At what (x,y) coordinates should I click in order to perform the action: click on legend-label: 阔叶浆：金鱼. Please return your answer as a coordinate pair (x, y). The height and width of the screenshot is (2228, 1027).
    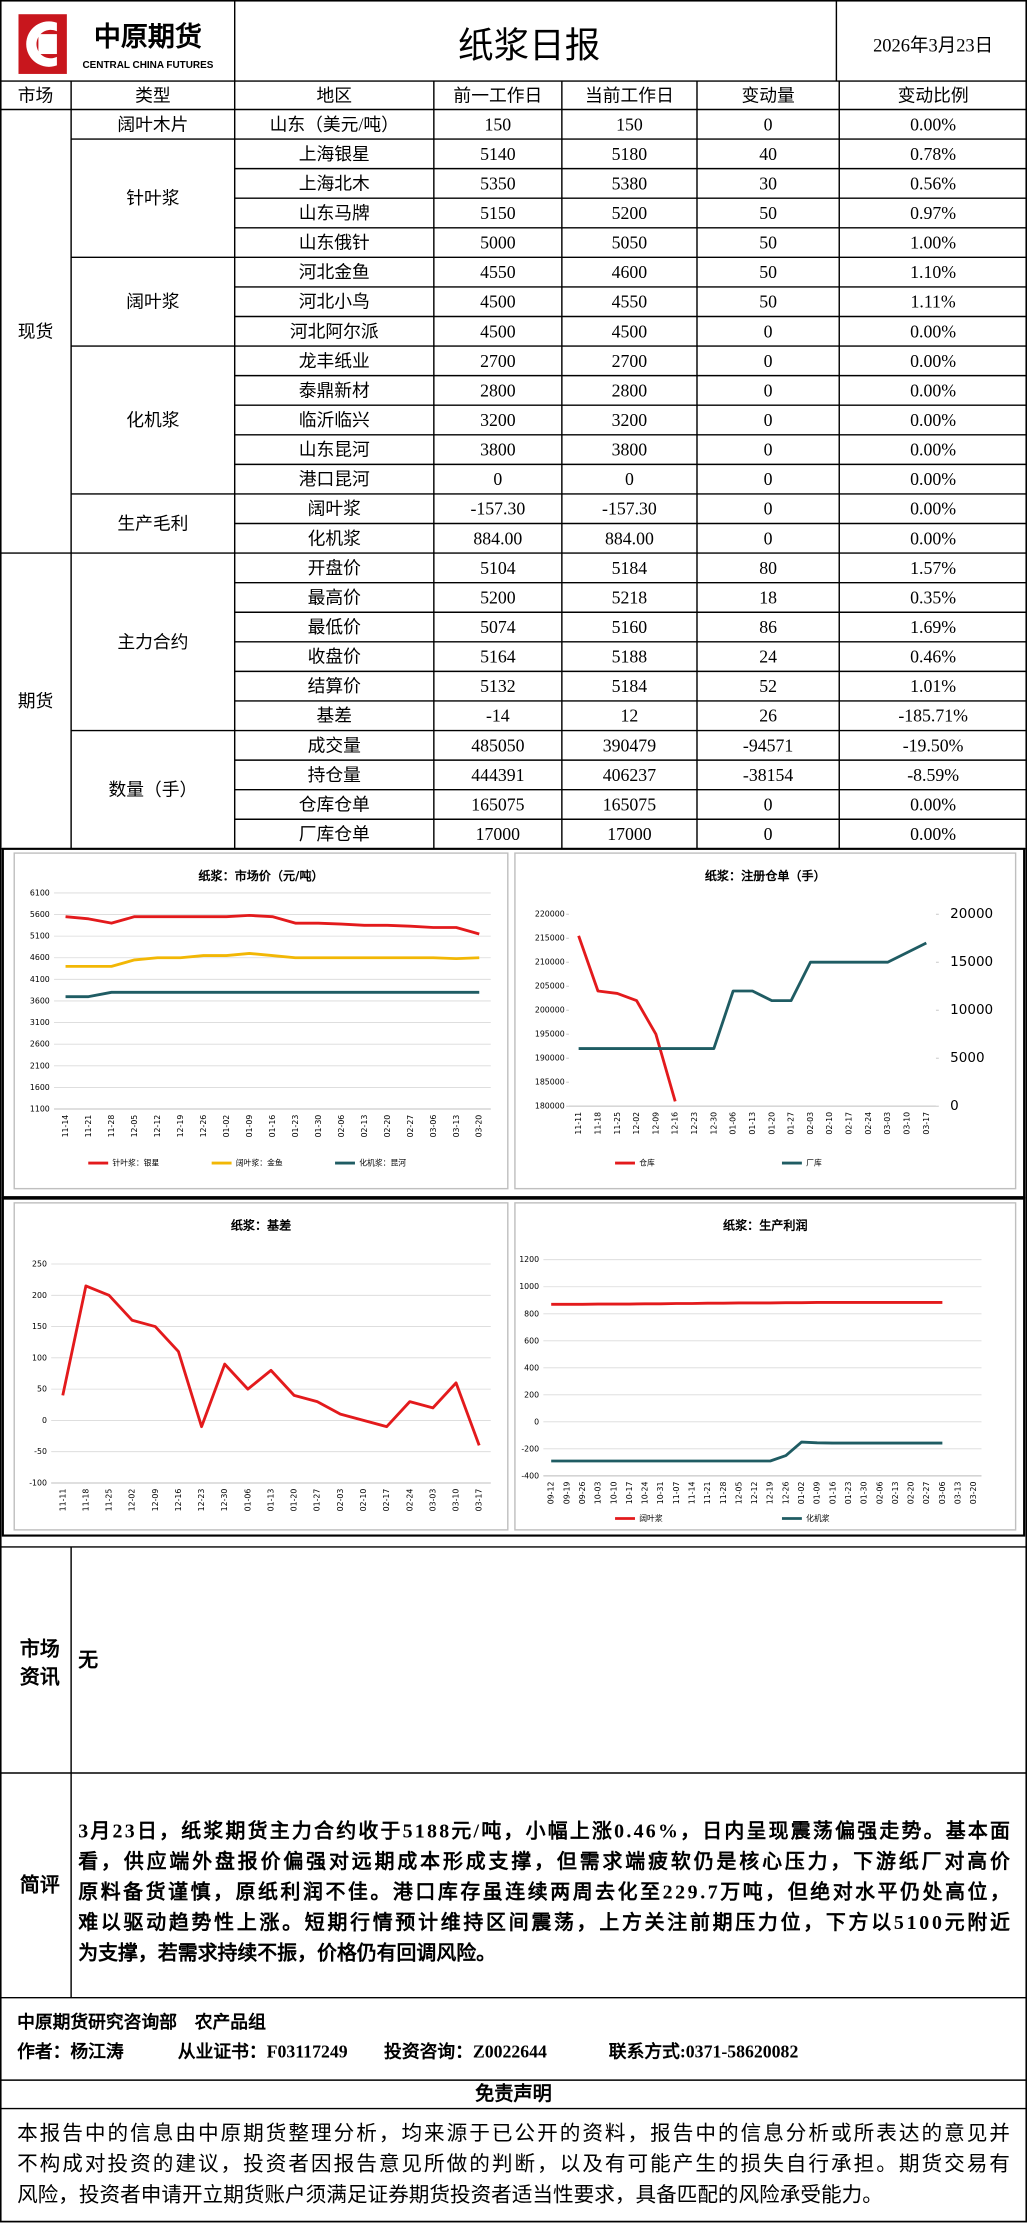
    Looking at the image, I should click on (259, 1163).